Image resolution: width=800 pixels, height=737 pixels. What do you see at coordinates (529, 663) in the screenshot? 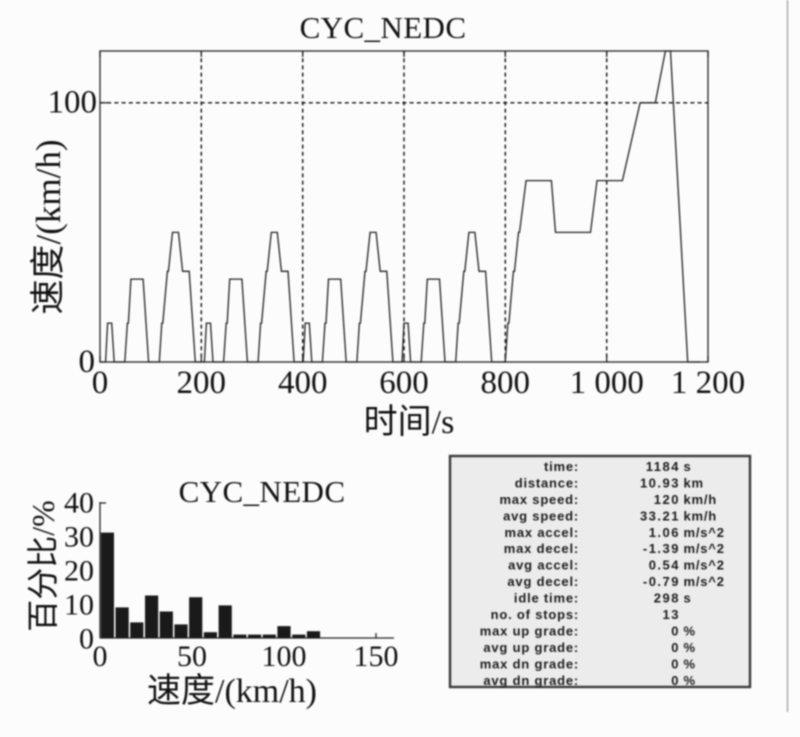
I see `svg-text: max dn grade:` at bounding box center [529, 663].